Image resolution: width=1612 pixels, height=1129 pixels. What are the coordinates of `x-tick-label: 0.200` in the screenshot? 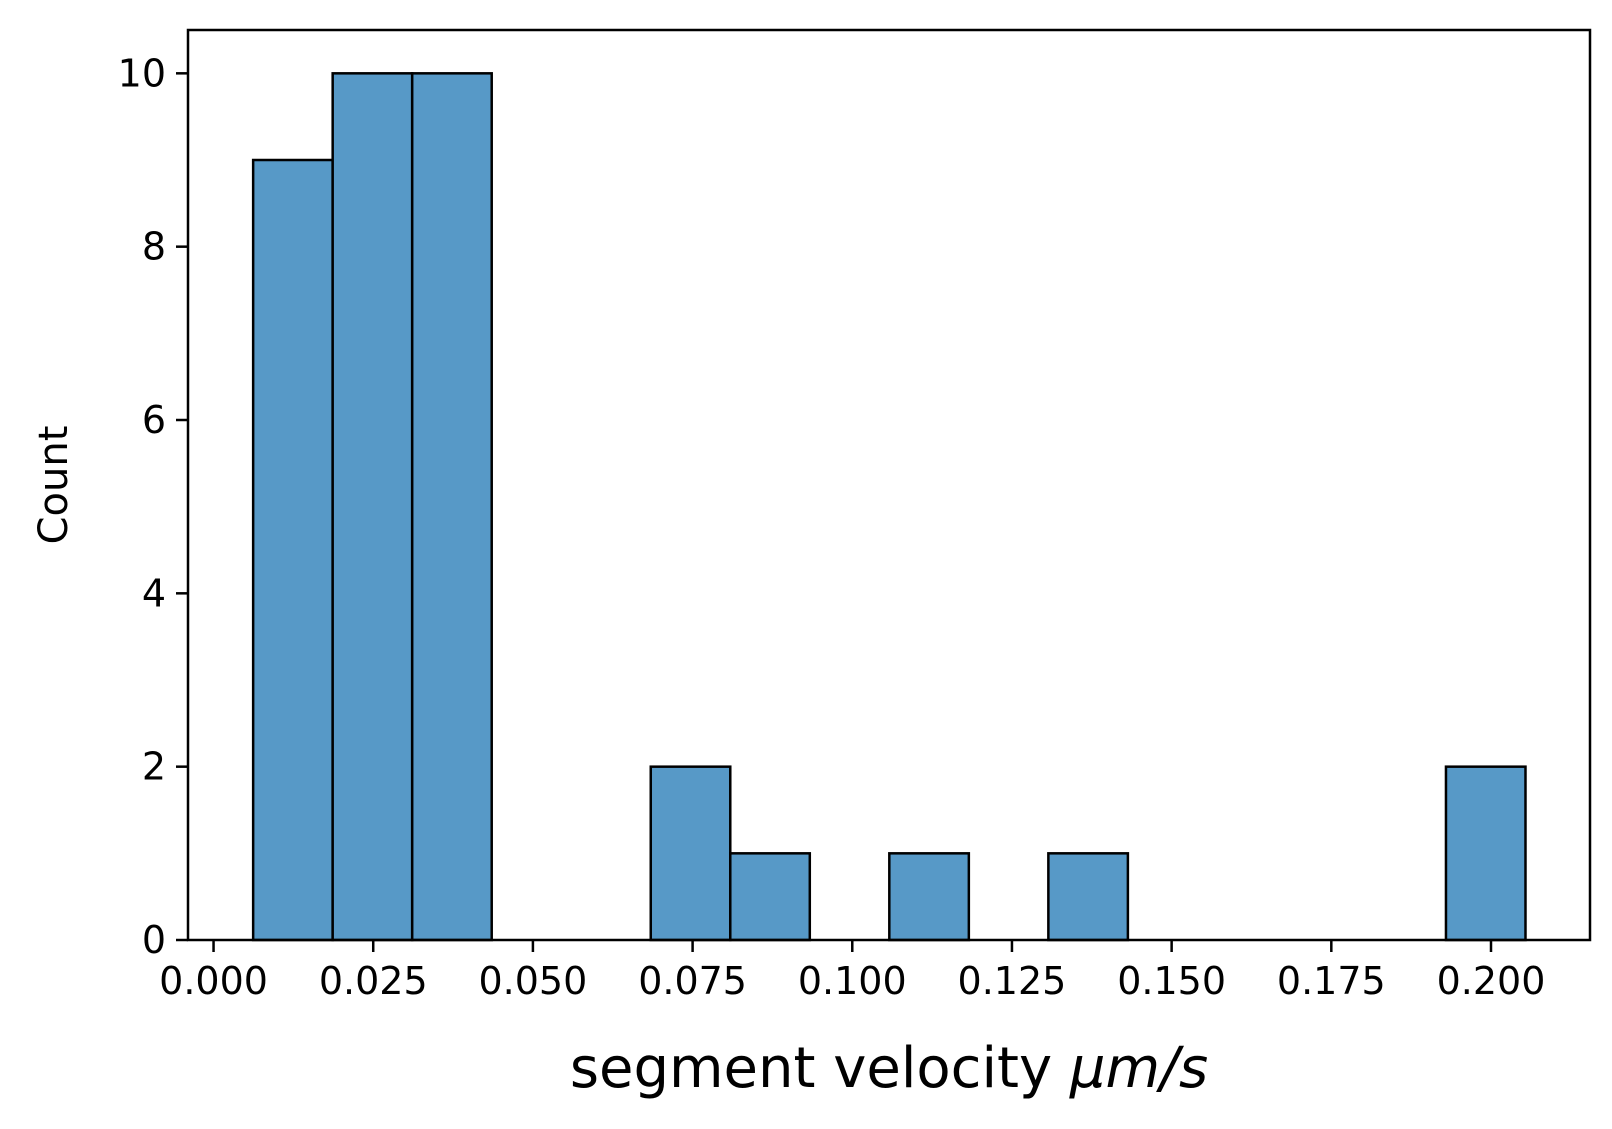 It's located at (1491, 981).